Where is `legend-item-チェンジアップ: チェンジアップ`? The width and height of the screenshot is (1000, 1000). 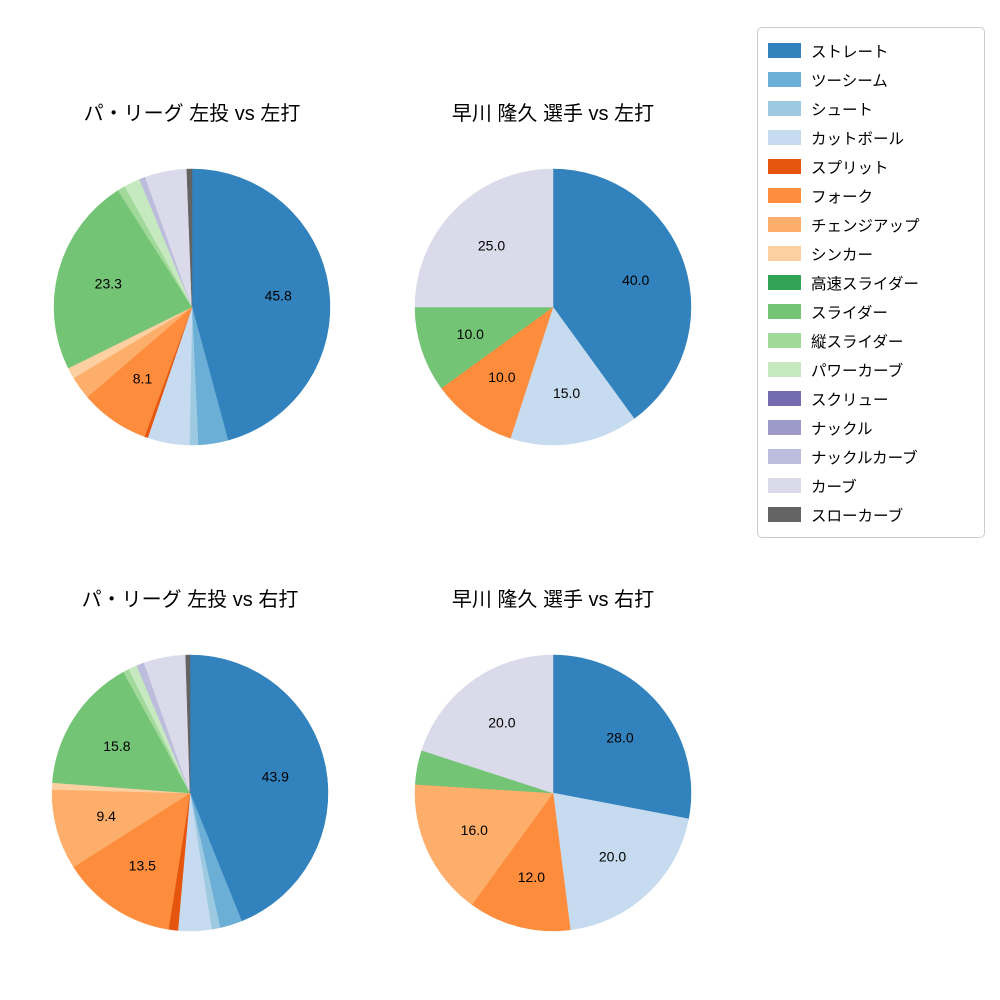 legend-item-チェンジアップ: チェンジアップ is located at coordinates (871, 224).